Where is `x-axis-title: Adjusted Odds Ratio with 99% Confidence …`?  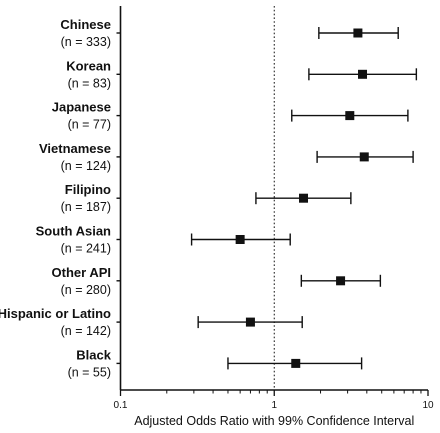 x-axis-title: Adjusted Odds Ratio with 99% Confidence … is located at coordinates (274, 421).